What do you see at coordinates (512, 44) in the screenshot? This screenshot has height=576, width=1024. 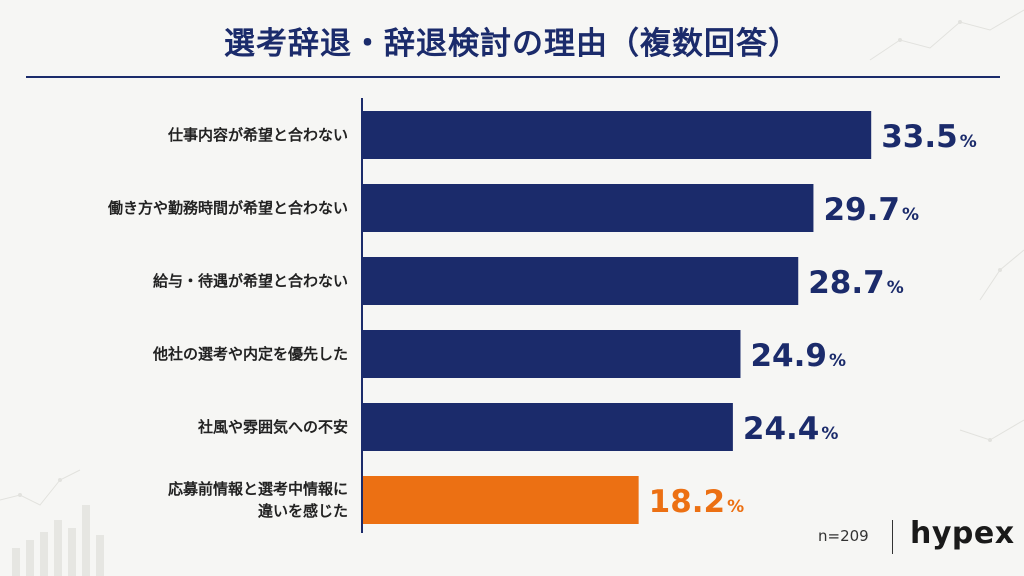 I see `page-title: 選考辞退・辞退検討の理由（複数回答）` at bounding box center [512, 44].